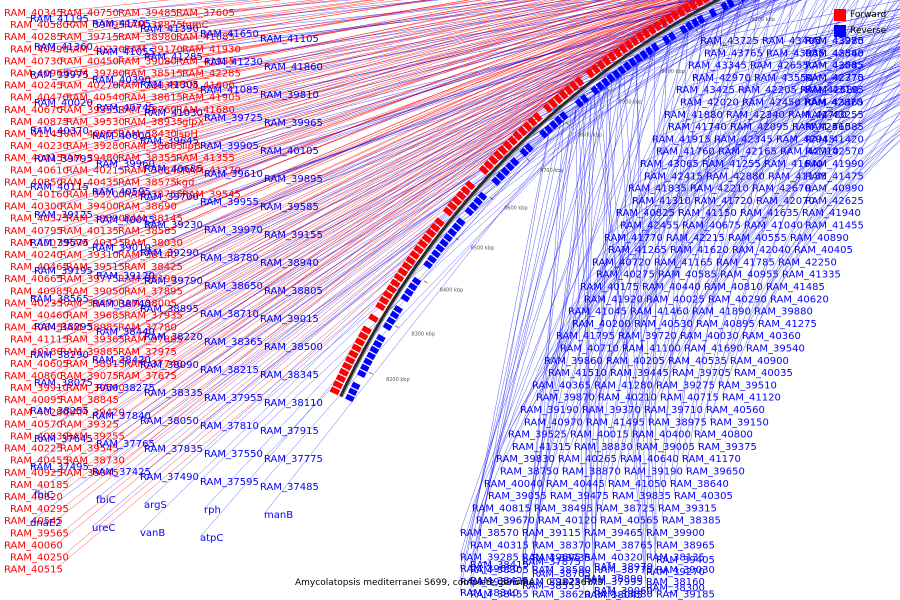 The width and height of the screenshot is (900, 600). Describe the element at coordinates (39, 412) in the screenshot. I see `forward-gene-label: RAM_40280` at that location.